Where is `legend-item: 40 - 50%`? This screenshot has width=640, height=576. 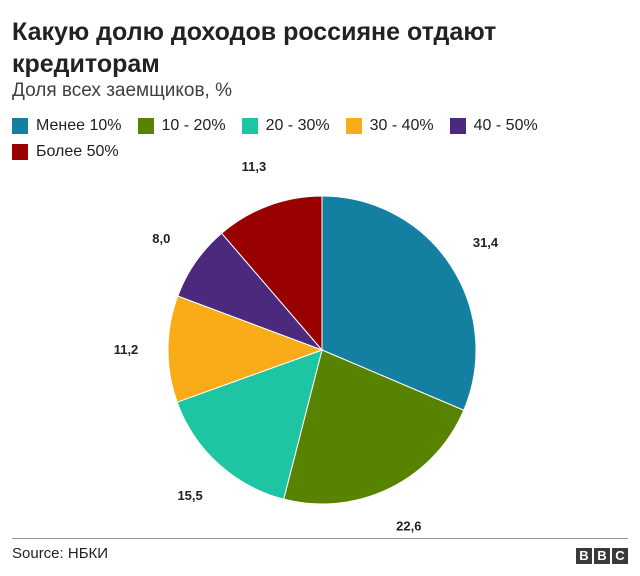 legend-item: 40 - 50% is located at coordinates (493, 126).